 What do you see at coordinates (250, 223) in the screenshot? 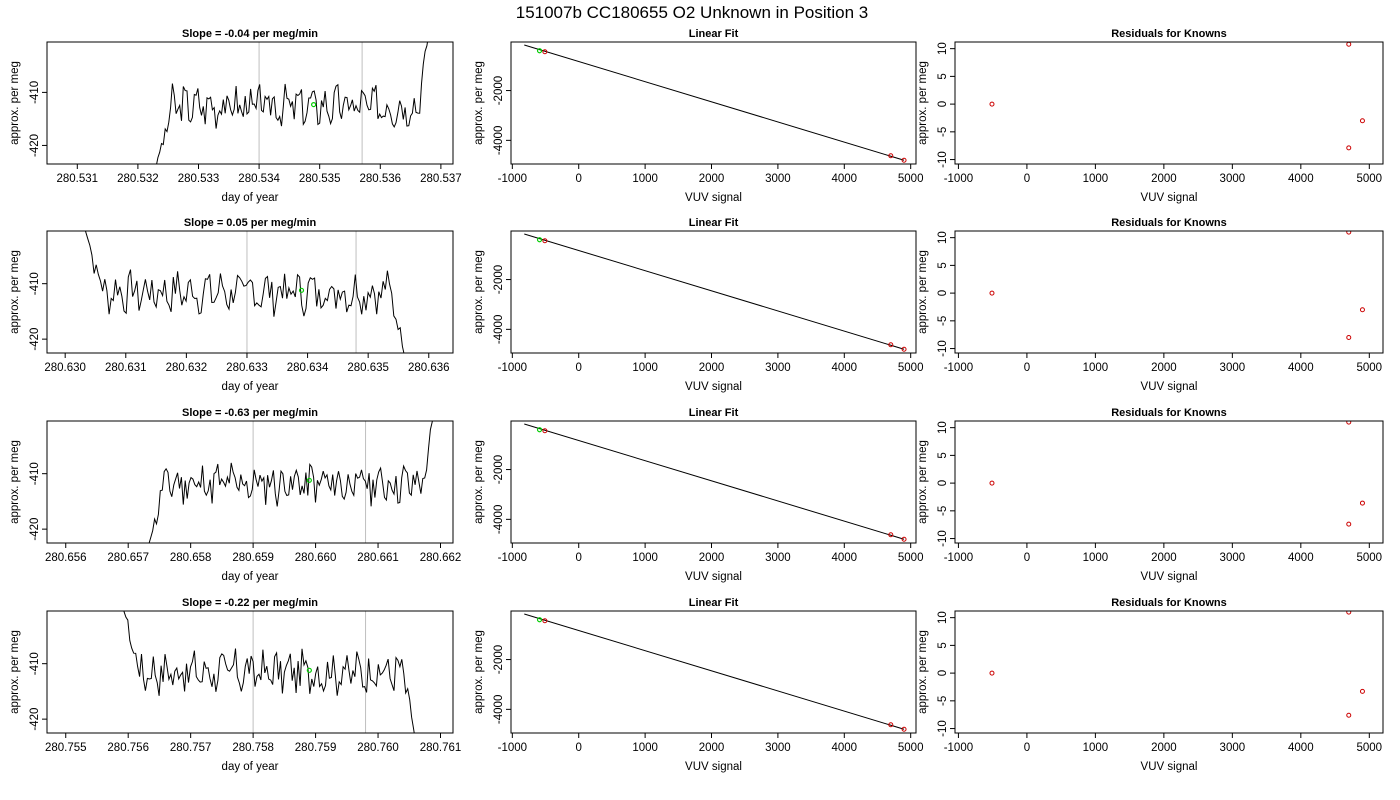
I see `panel-title: Slope = 0.05 per meg/min` at bounding box center [250, 223].